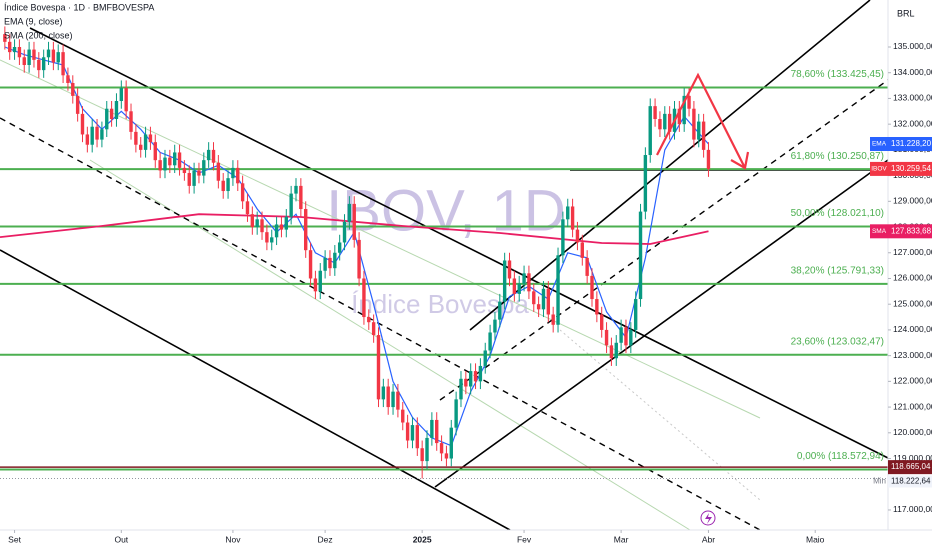  What do you see at coordinates (837, 341) in the screenshot?
I see `fib-label: 23,60% (123.032,47)` at bounding box center [837, 341].